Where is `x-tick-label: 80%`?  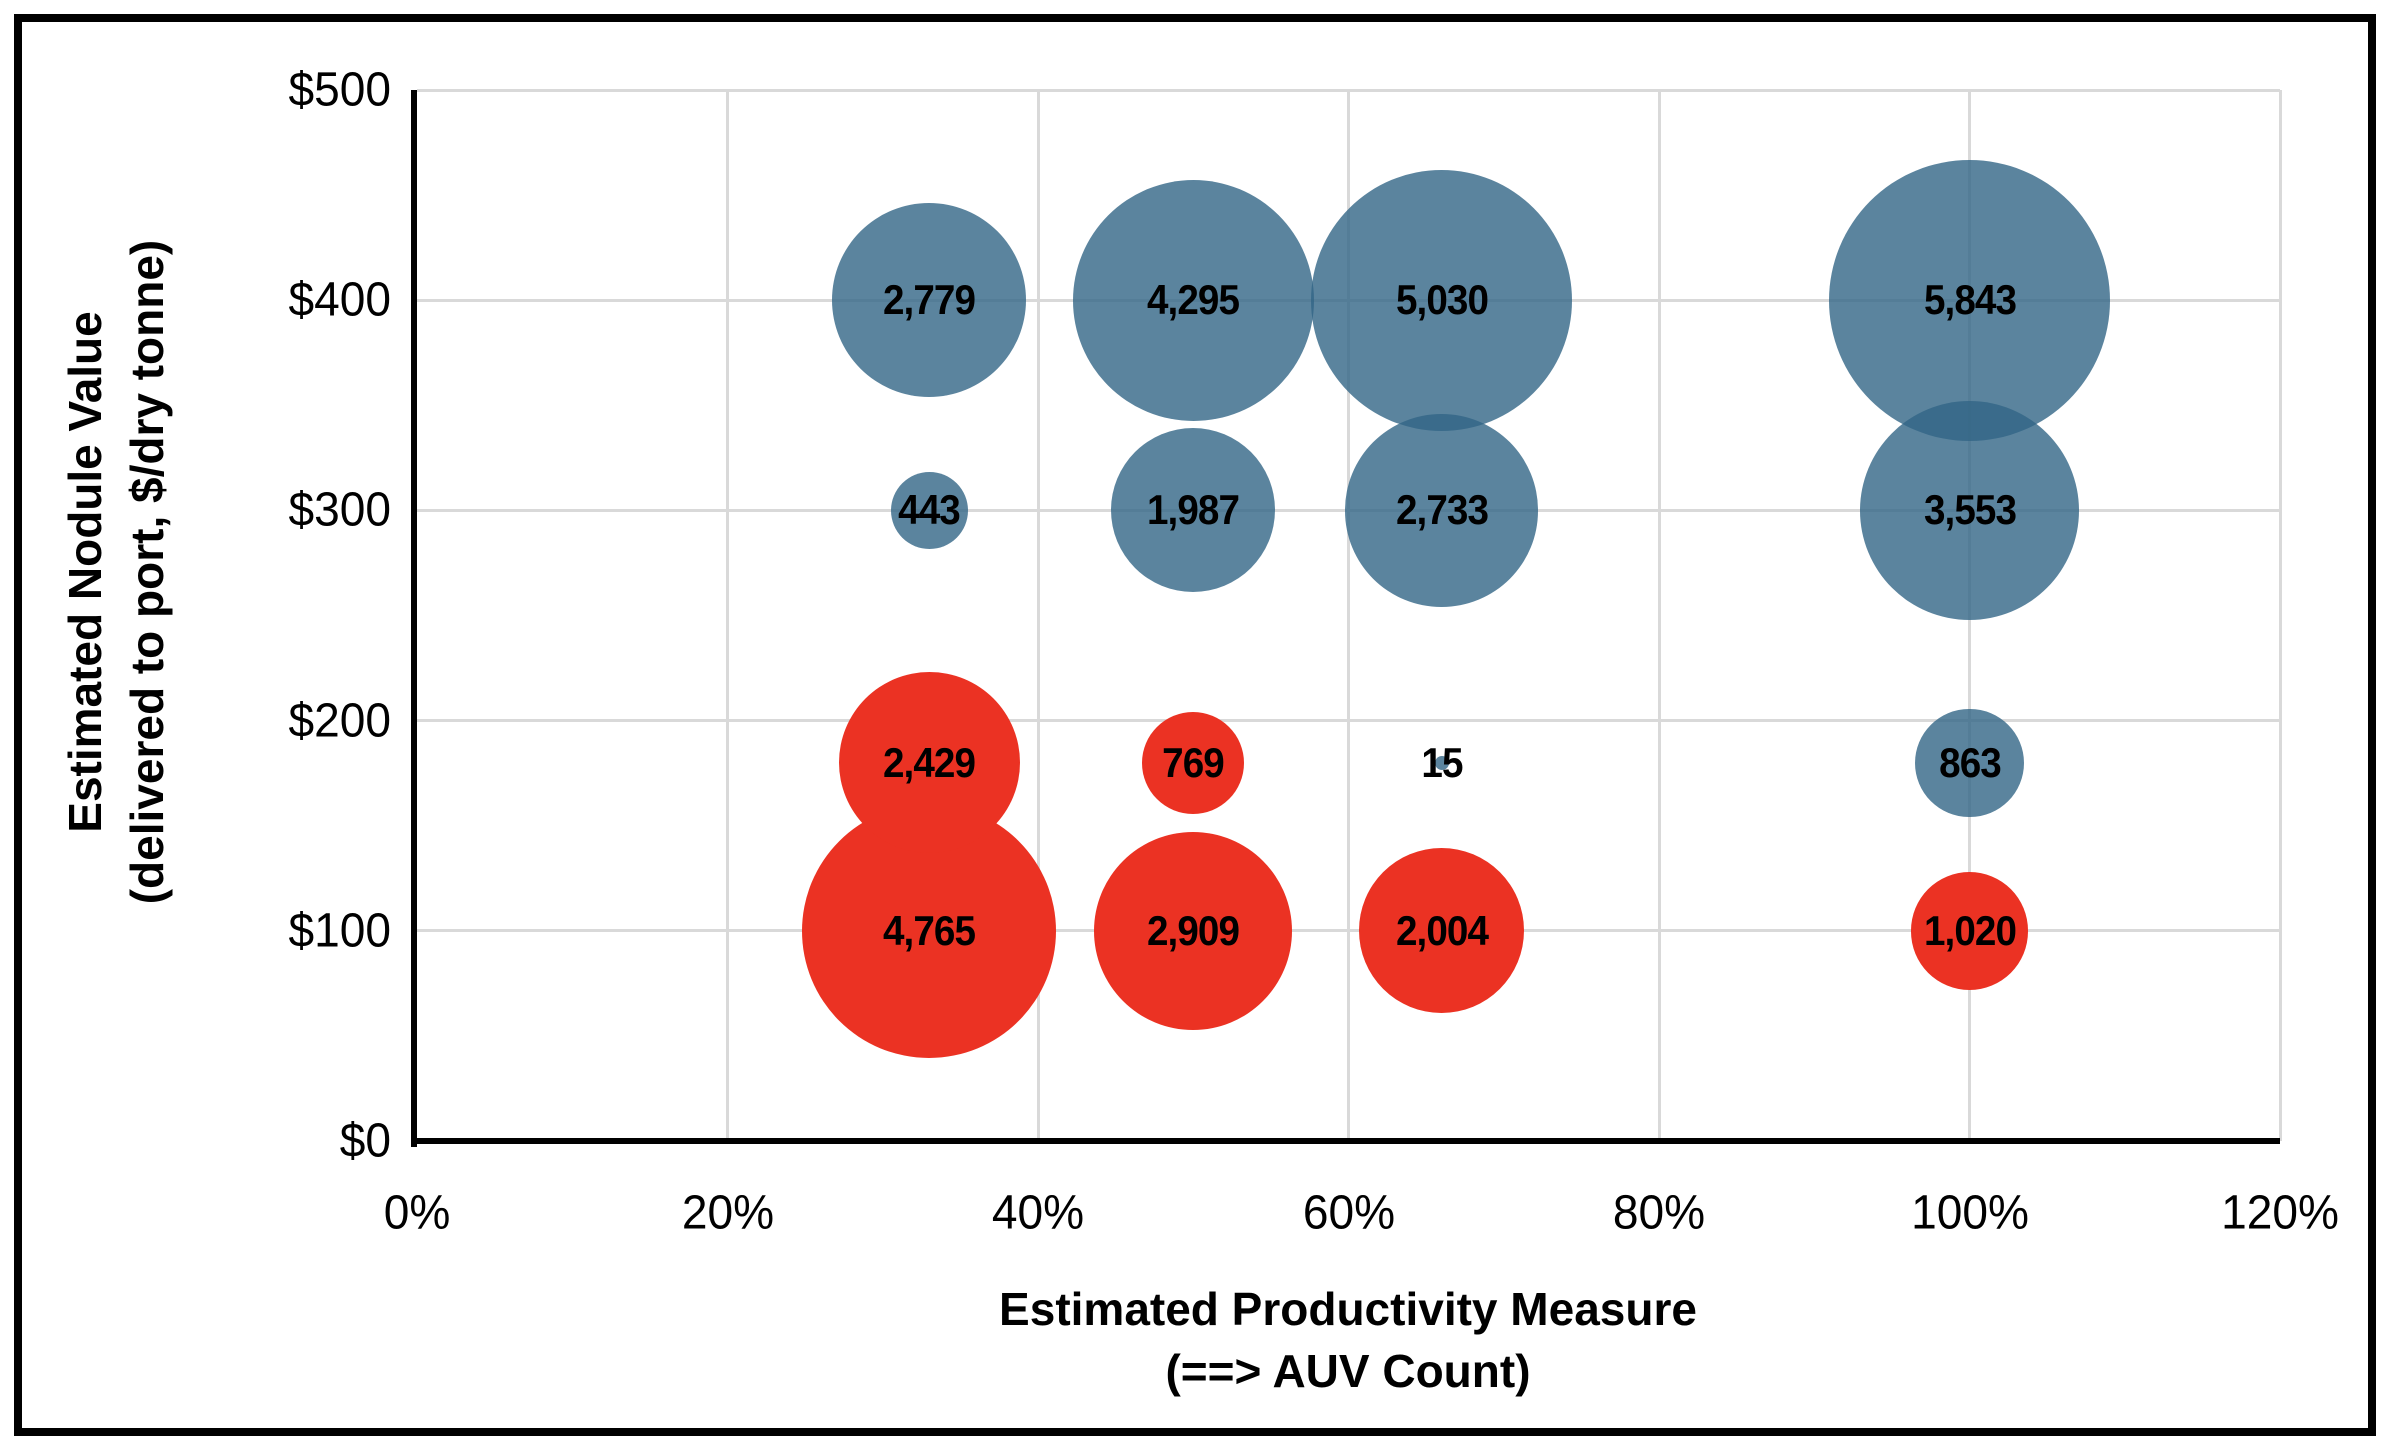
x-tick-label: 80% is located at coordinates (1659, 1213).